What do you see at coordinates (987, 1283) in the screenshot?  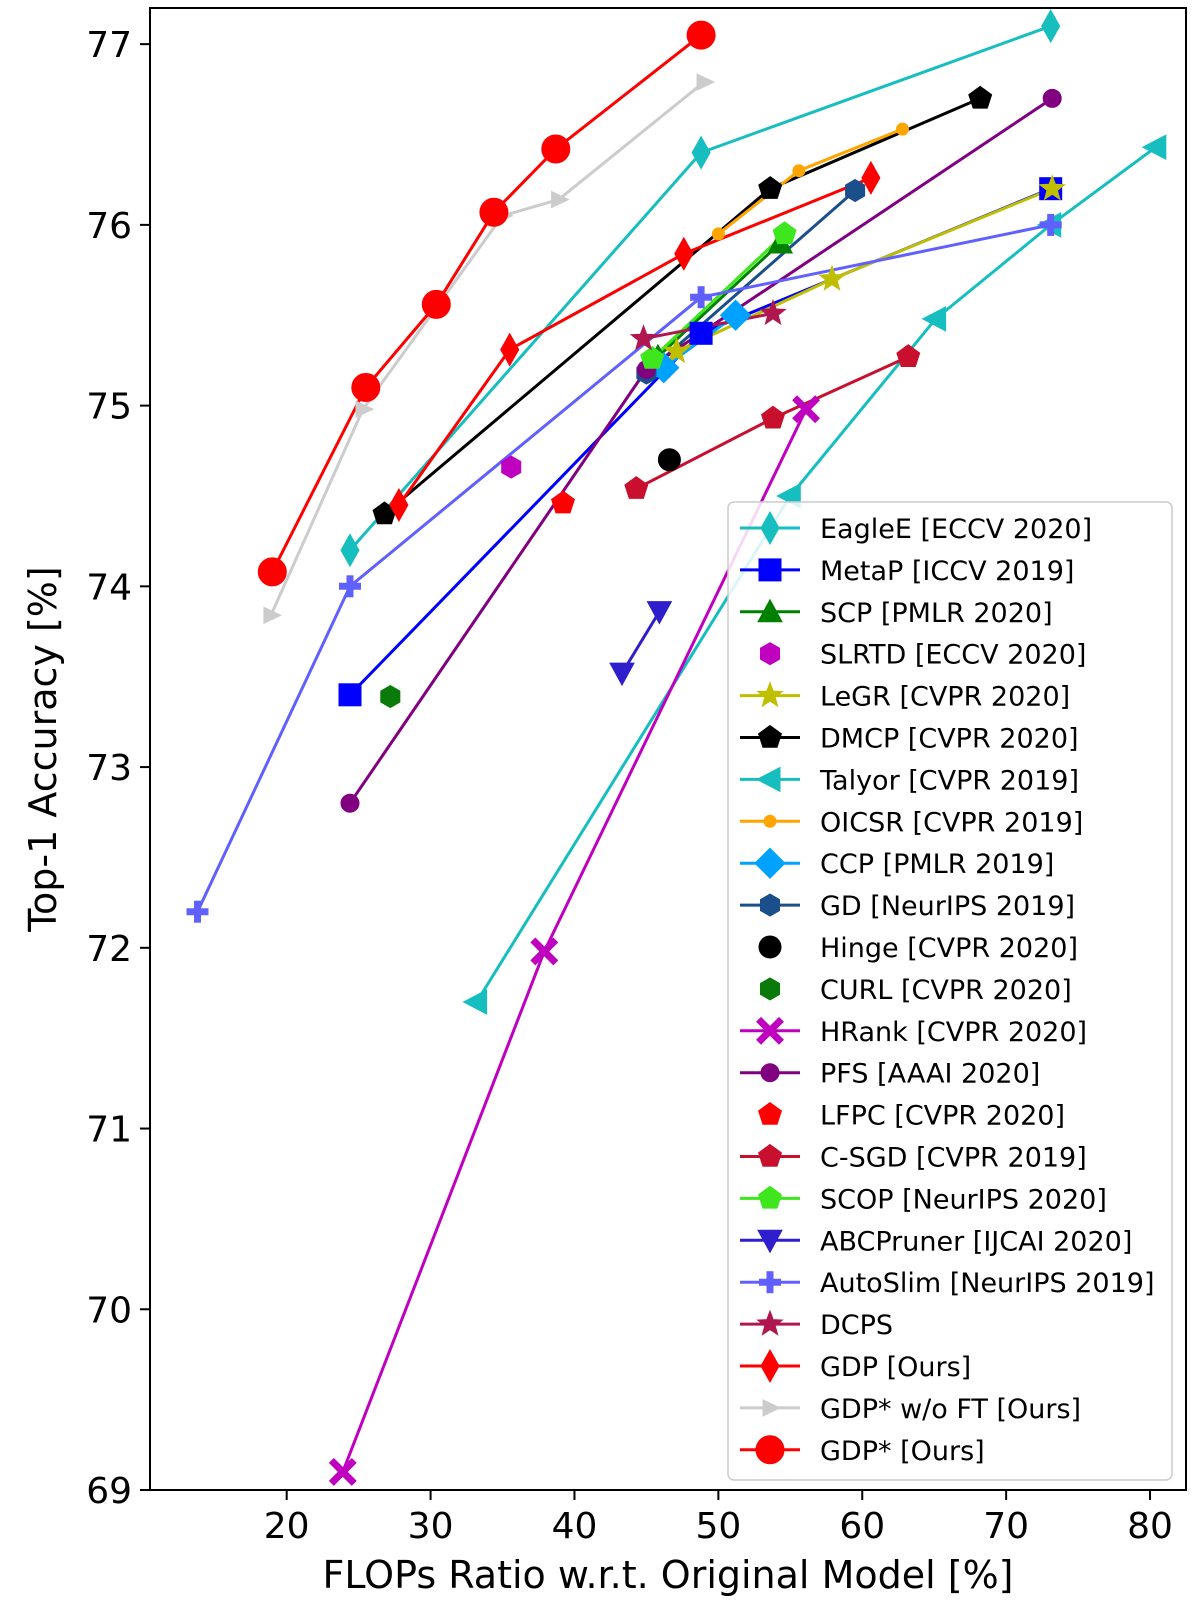 I see `legend-label: AutoSlim [NeurIPS 2019]` at bounding box center [987, 1283].